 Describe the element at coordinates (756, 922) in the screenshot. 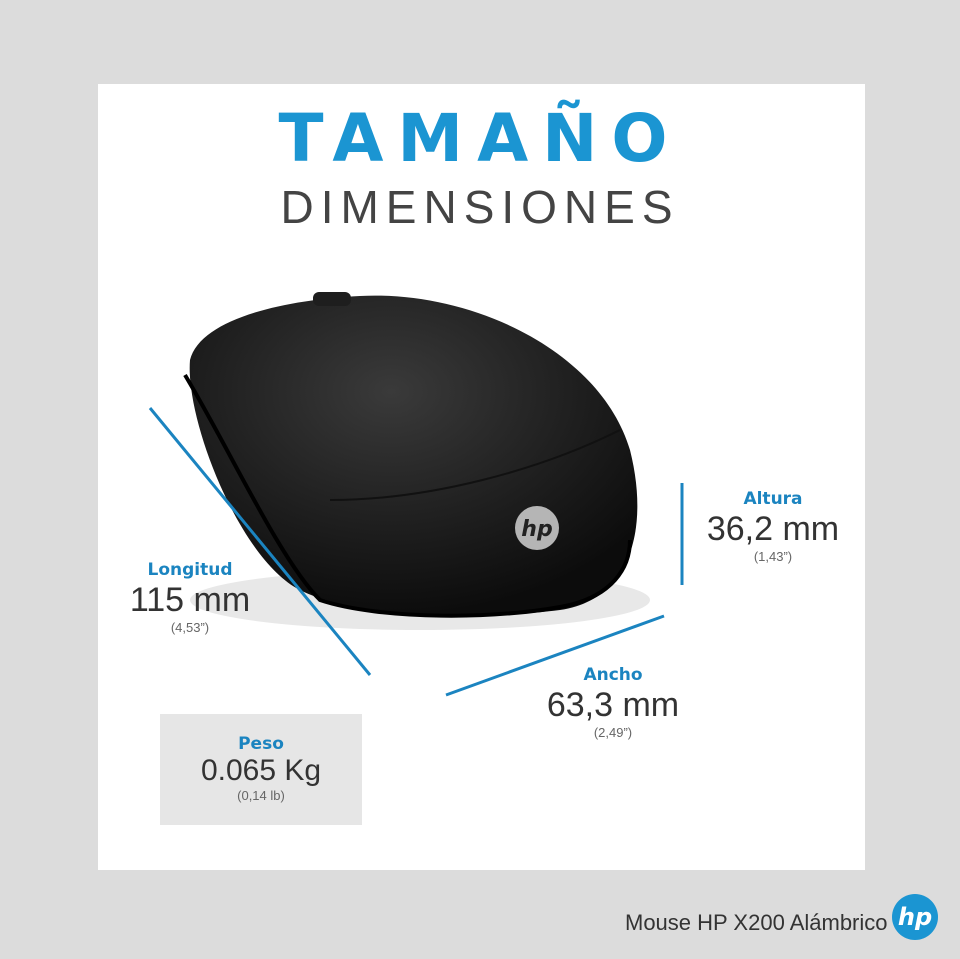

I see `product-name: Mouse HP X200 Alámbrico` at that location.